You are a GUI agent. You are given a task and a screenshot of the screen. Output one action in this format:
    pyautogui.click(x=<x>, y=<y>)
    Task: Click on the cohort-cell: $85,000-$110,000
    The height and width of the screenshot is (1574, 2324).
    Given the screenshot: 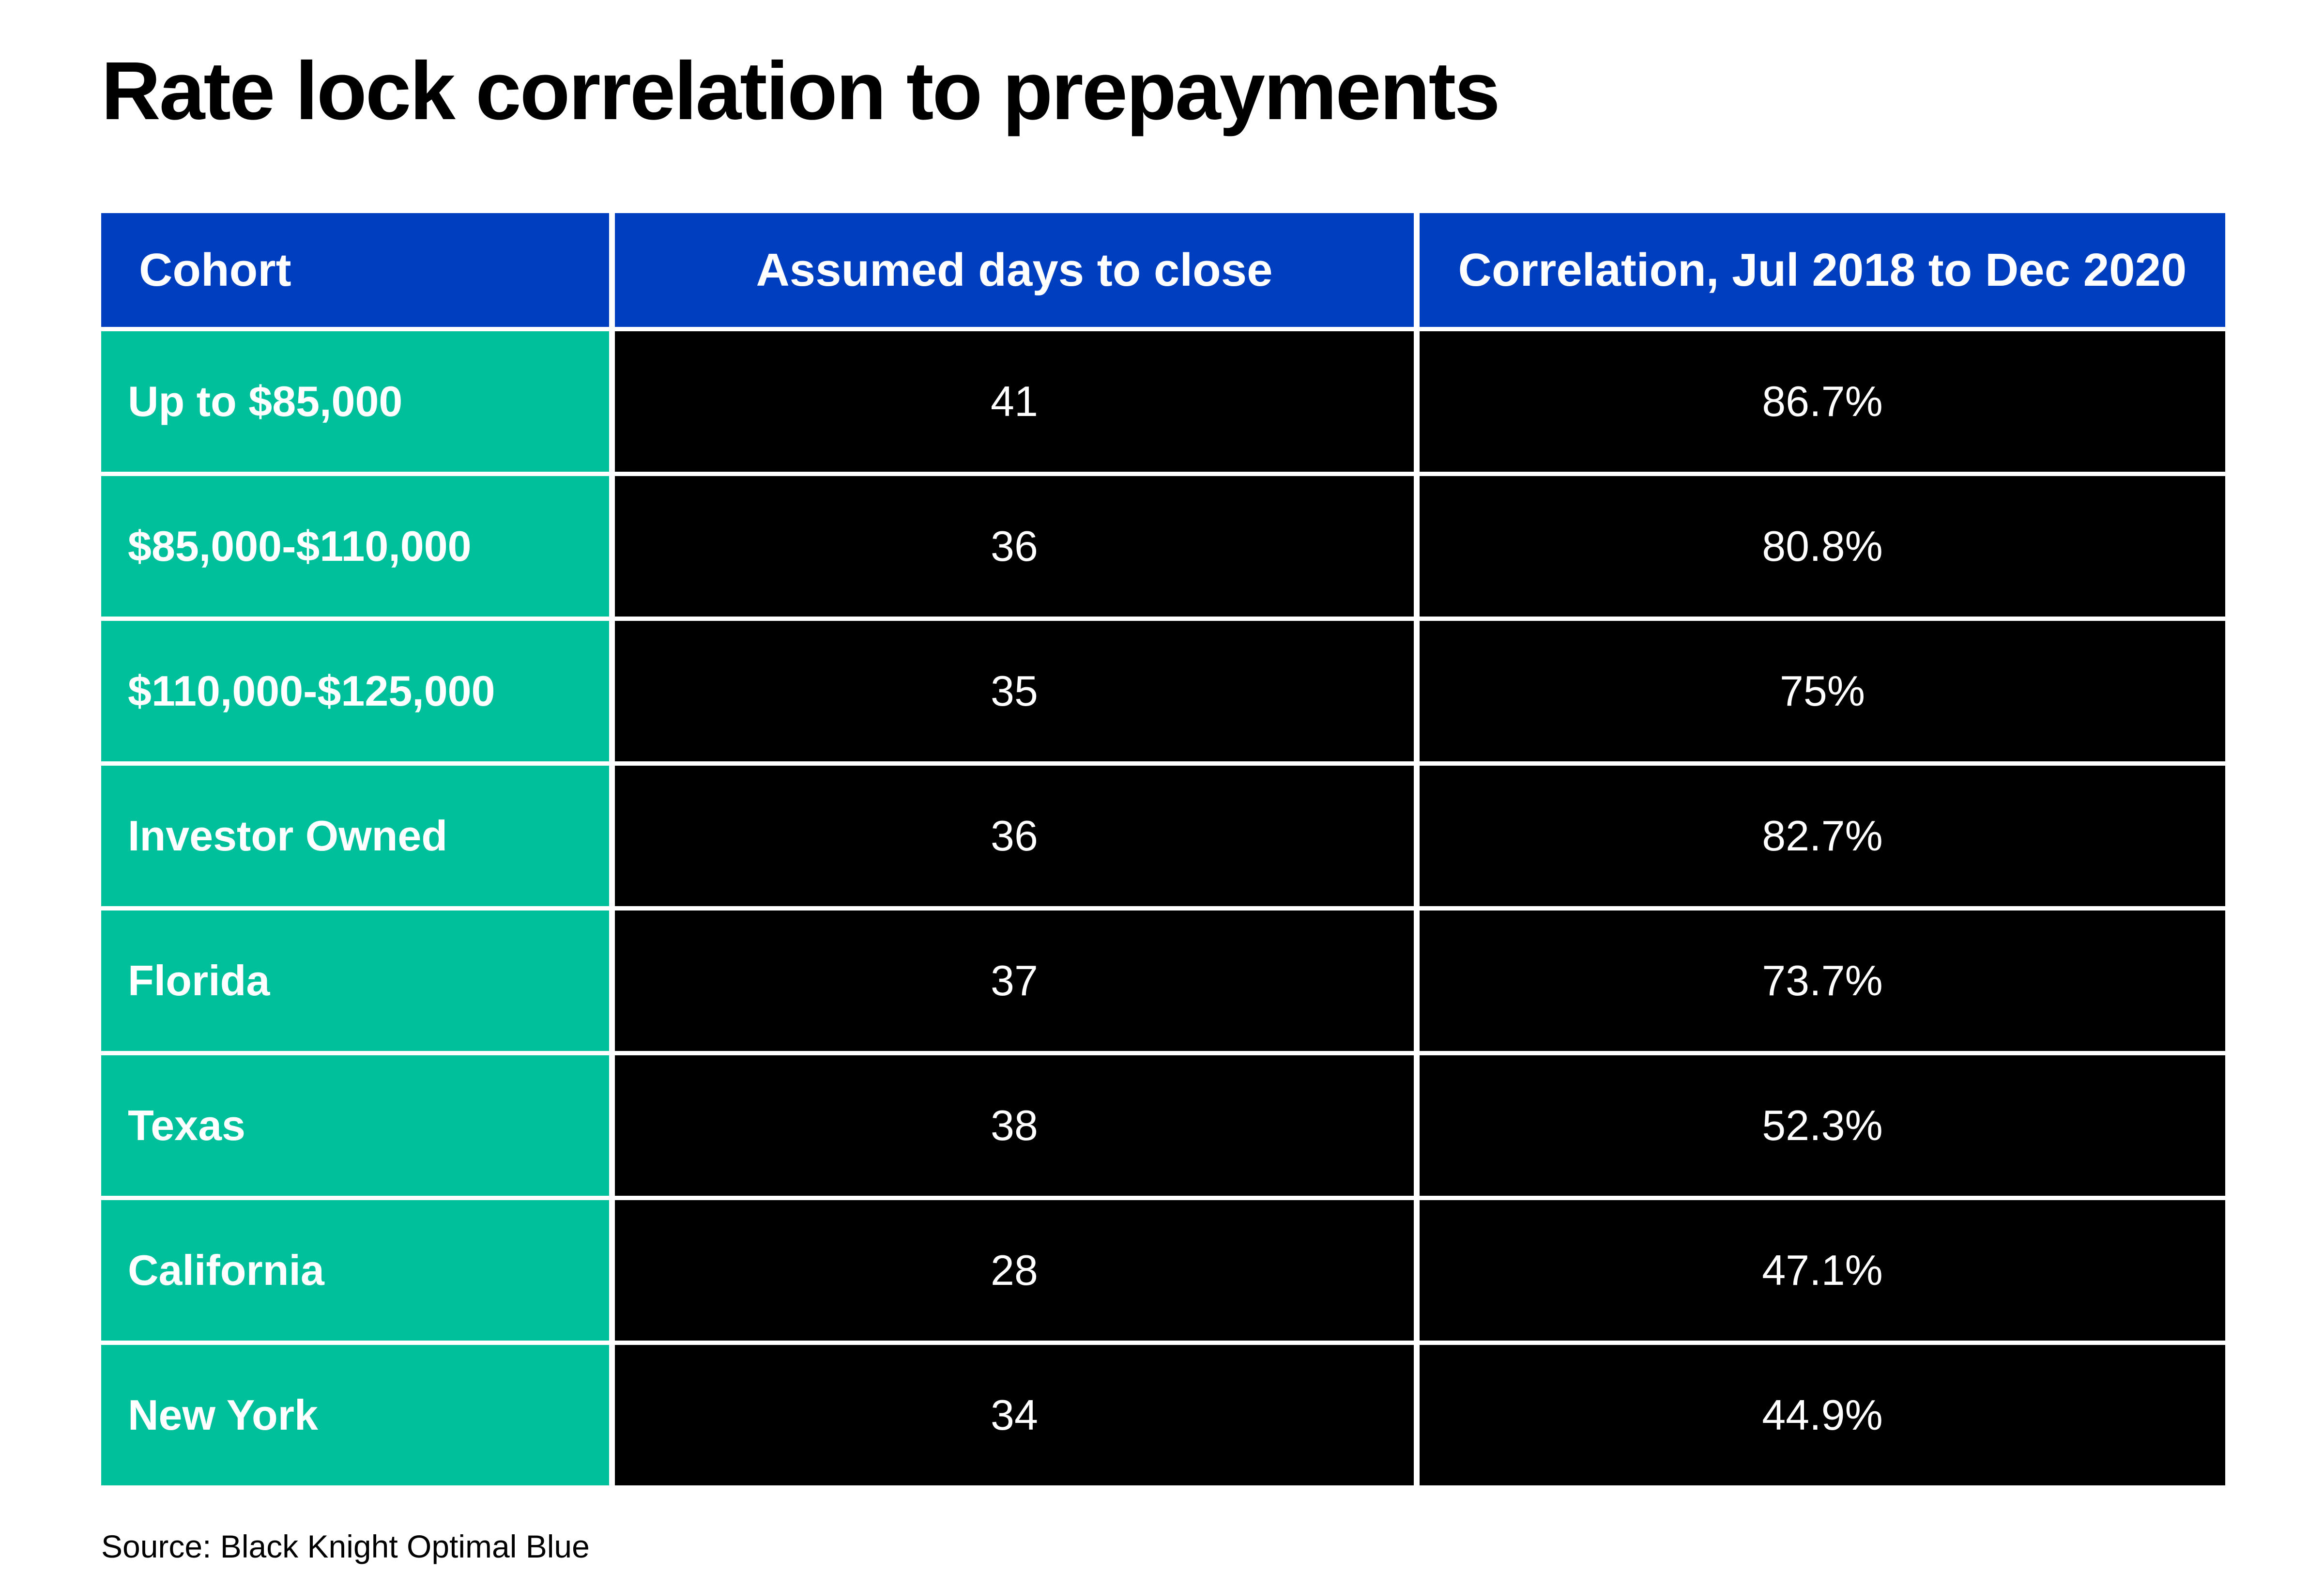 What is the action you would take?
    pyautogui.click(x=355, y=546)
    